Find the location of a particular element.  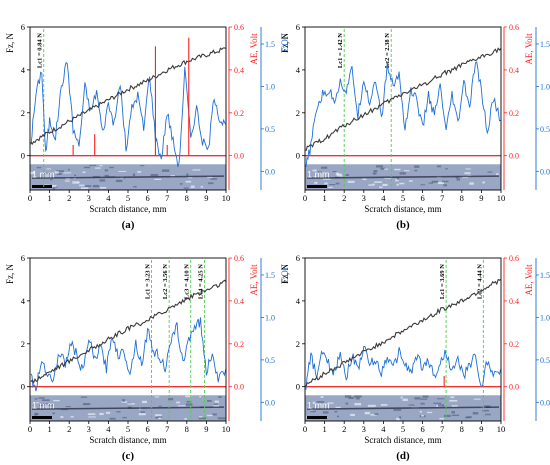

fz-series is located at coordinates (403, 332).